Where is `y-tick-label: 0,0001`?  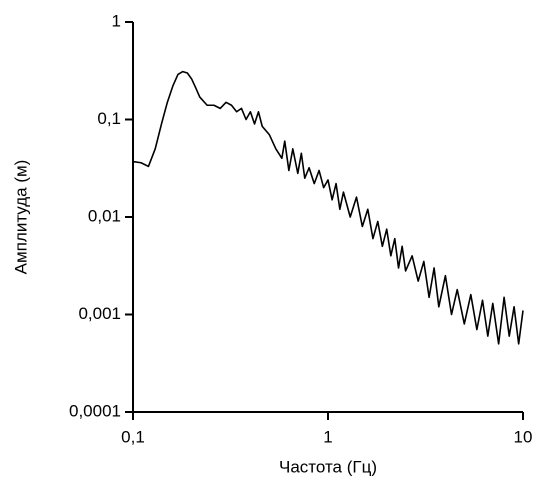
y-tick-label: 0,0001 is located at coordinates (95, 410).